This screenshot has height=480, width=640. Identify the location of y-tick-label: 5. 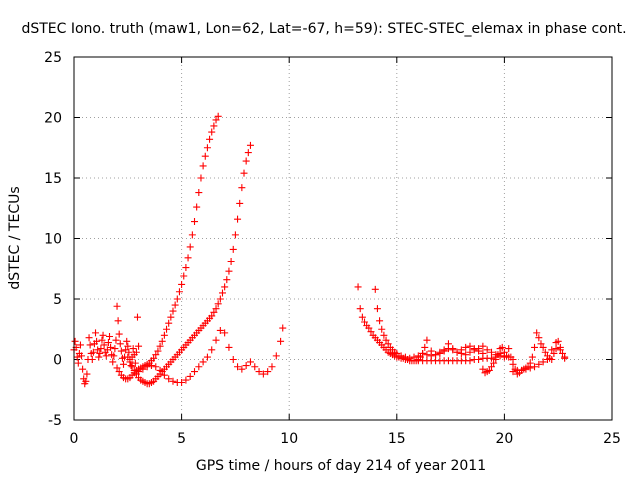
(57, 300).